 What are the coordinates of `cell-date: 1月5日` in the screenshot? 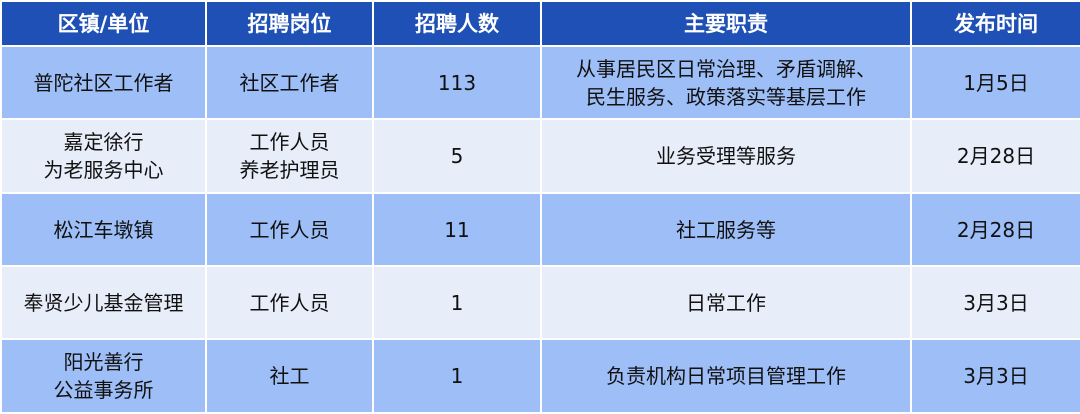 It's located at (995, 82).